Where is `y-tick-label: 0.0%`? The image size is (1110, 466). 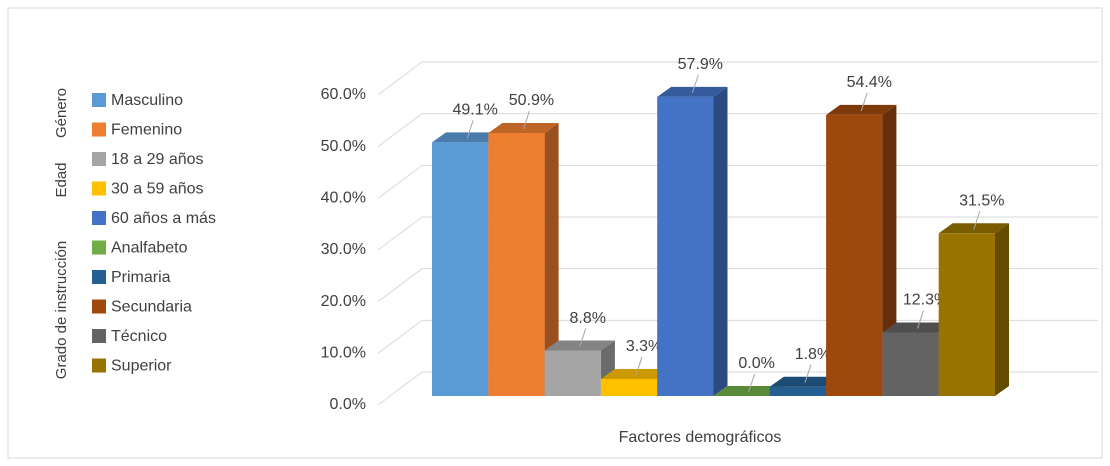
y-tick-label: 0.0% is located at coordinates (348, 404).